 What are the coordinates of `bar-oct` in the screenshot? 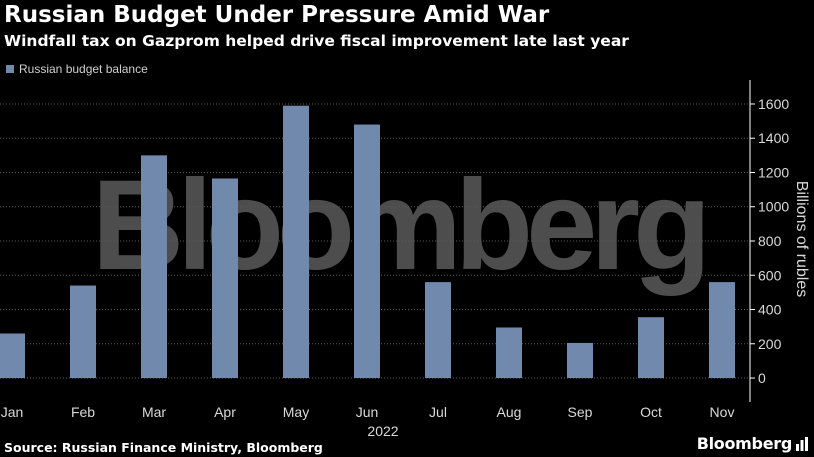 It's located at (651, 348).